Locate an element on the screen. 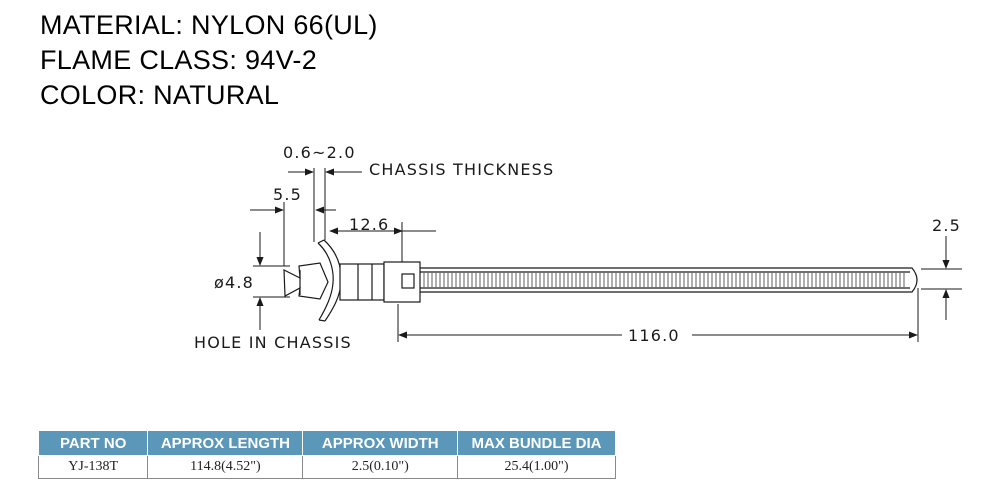  hole-in-chassis-label: HOLE IN CHASSIS is located at coordinates (273, 342).